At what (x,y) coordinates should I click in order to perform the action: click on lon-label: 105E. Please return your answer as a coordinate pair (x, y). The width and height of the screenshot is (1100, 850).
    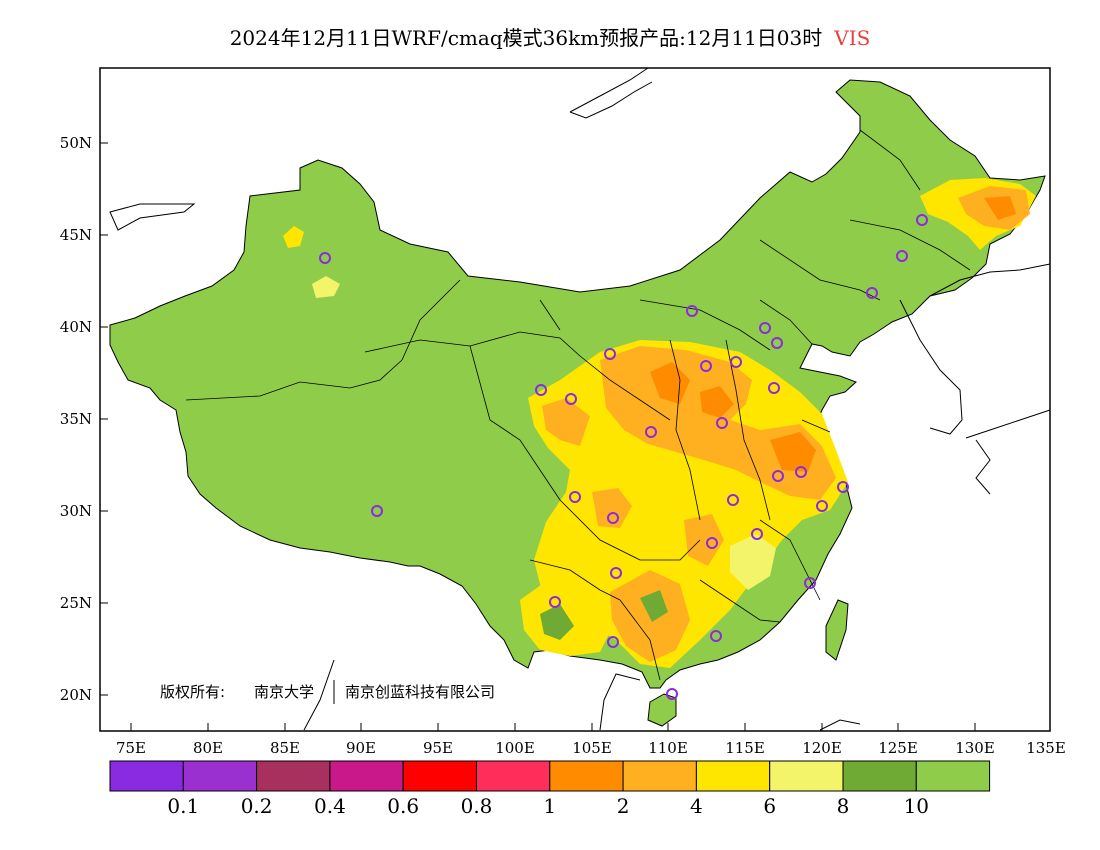
    Looking at the image, I should click on (592, 748).